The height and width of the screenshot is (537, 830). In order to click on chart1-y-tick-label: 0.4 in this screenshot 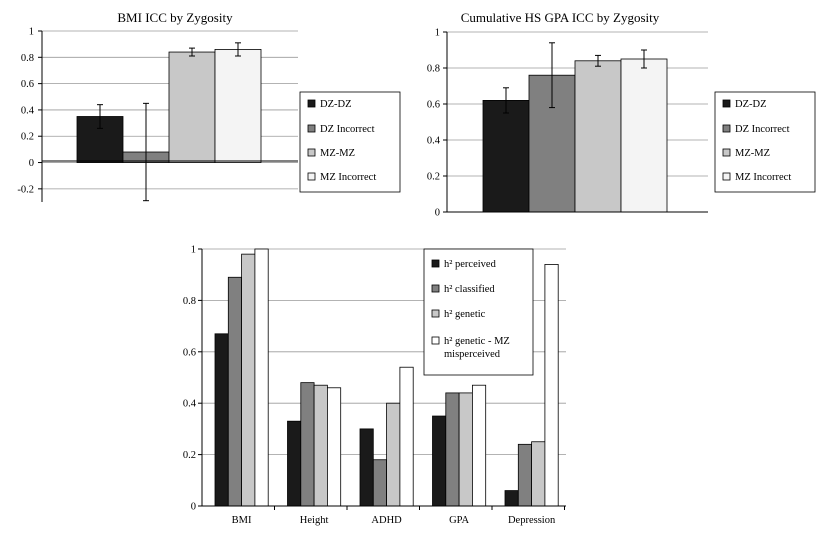, I will do `click(28, 110)`.